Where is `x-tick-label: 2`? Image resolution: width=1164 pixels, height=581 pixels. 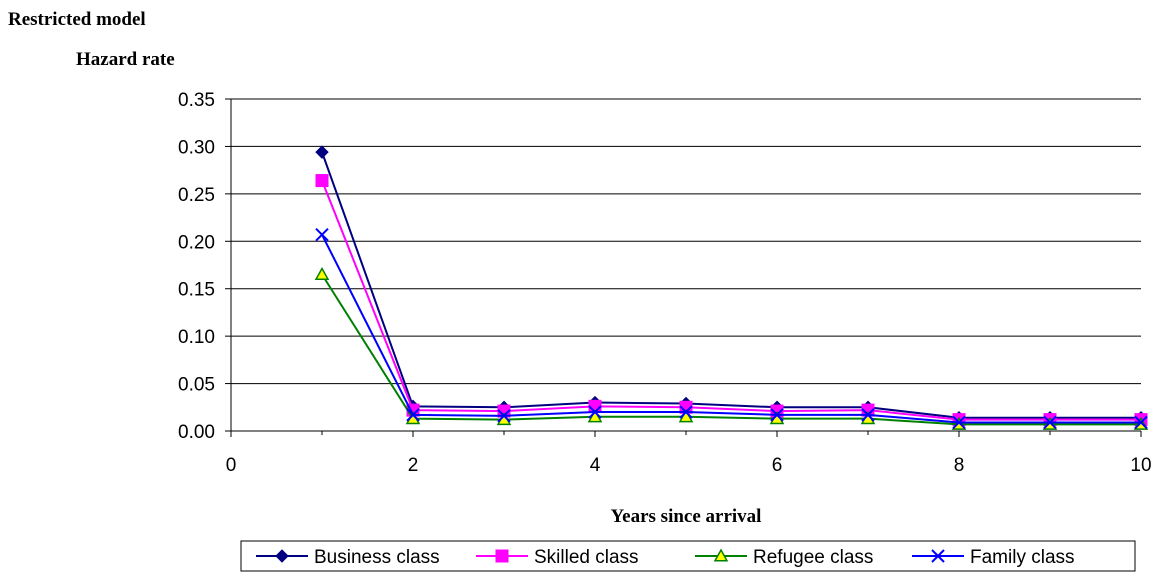 x-tick-label: 2 is located at coordinates (413, 465).